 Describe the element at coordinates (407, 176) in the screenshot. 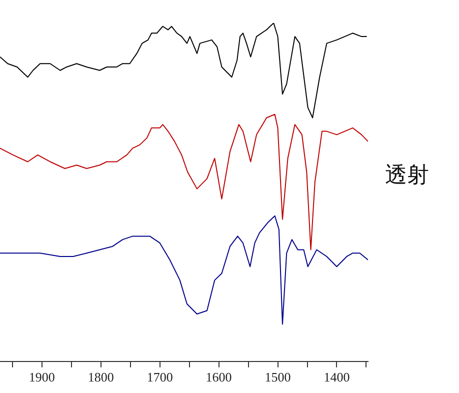

I see `y-axis-title: 透射` at that location.